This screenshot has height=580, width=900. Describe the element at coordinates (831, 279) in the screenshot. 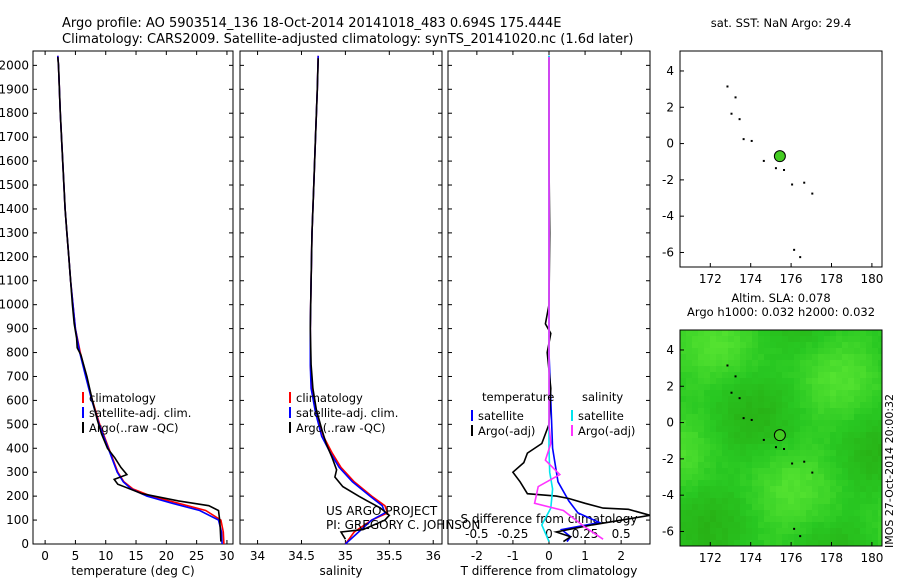

I see `x-tick-label: 178` at that location.